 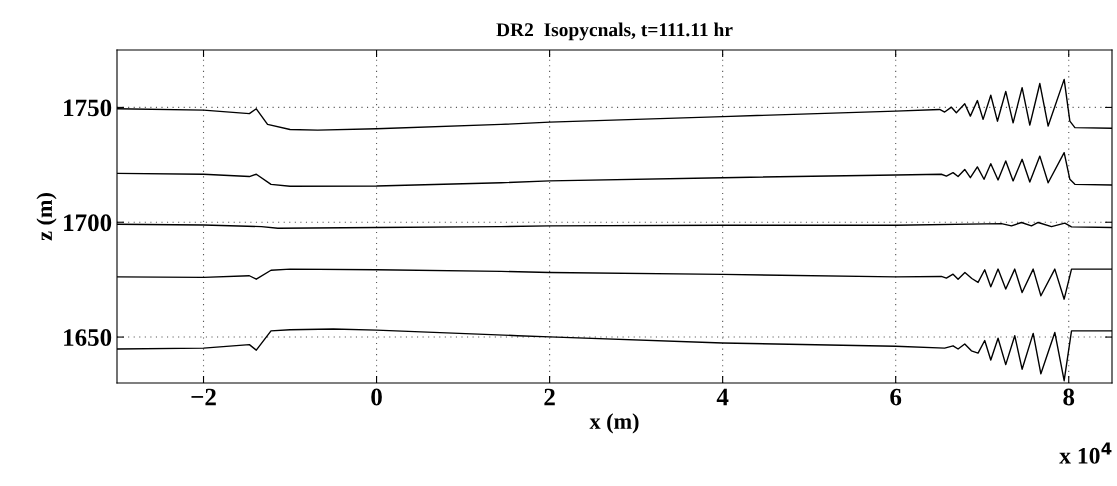 I want to click on x-tick-label: 4, so click(x=722, y=397).